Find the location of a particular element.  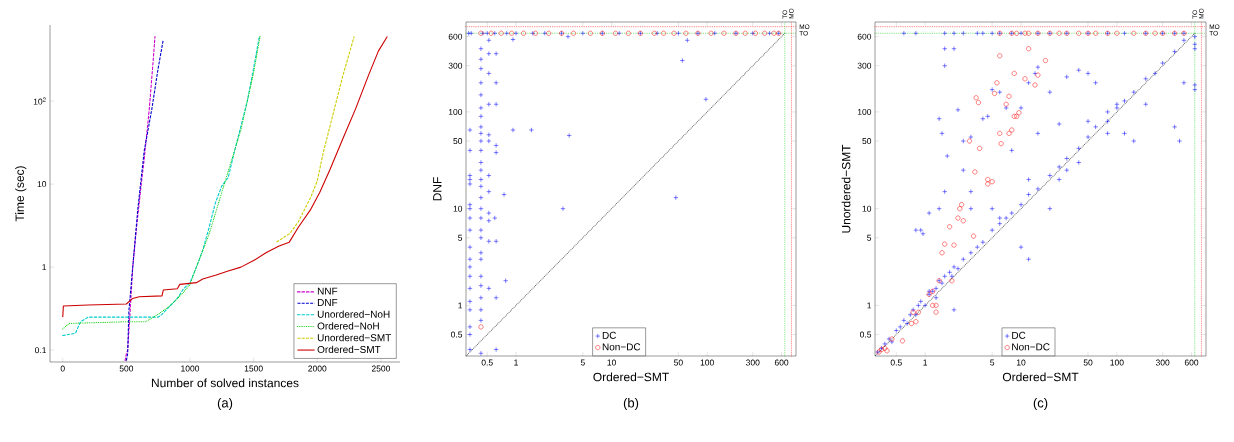

y-axis-title: DNF is located at coordinates (437, 189).